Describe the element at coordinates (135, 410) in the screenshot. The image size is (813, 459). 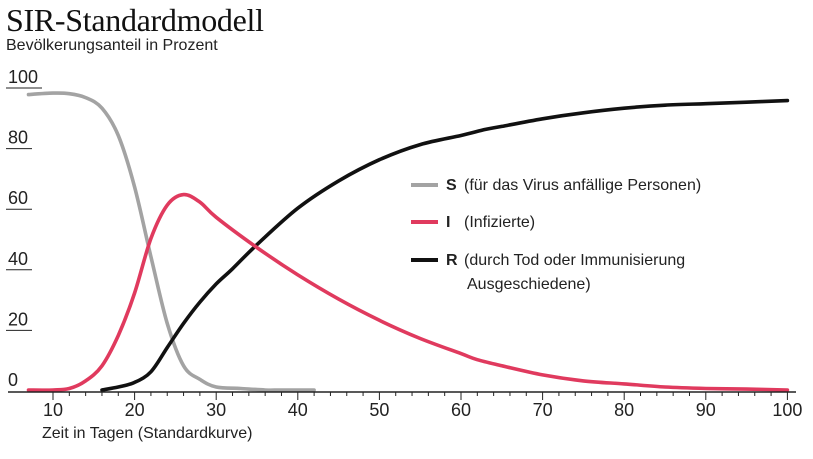
I see `x-tick-label: 20` at that location.